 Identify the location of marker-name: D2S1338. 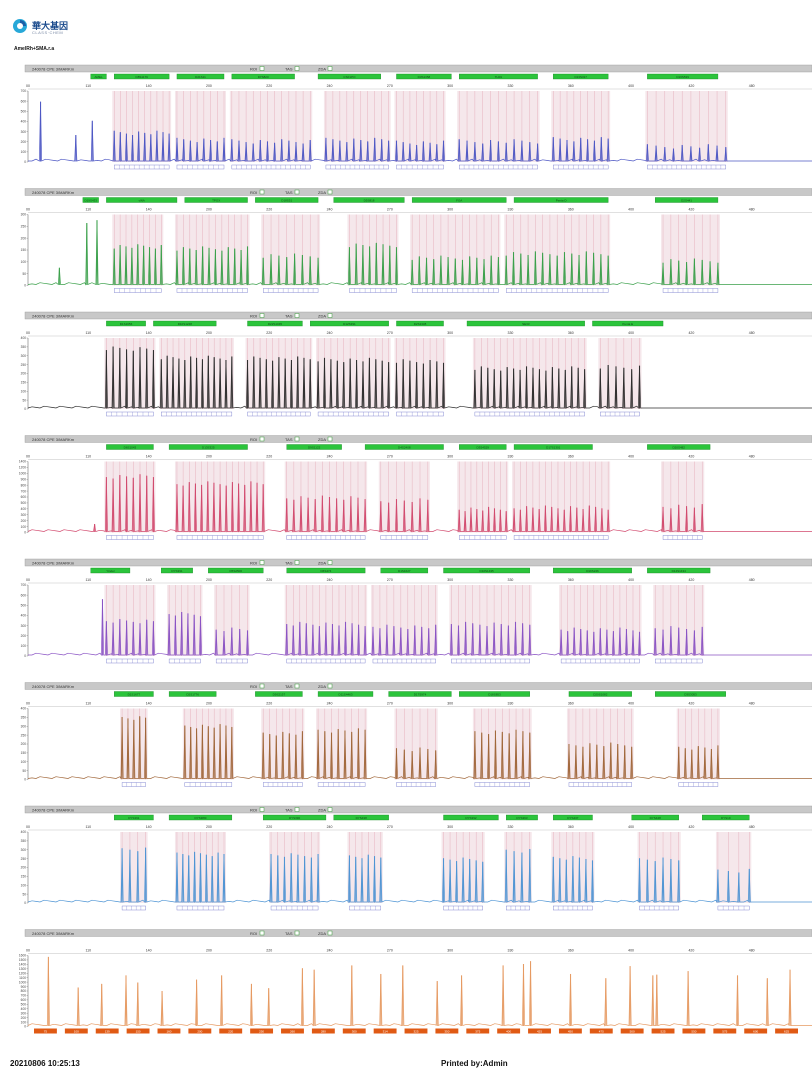
(420, 324).